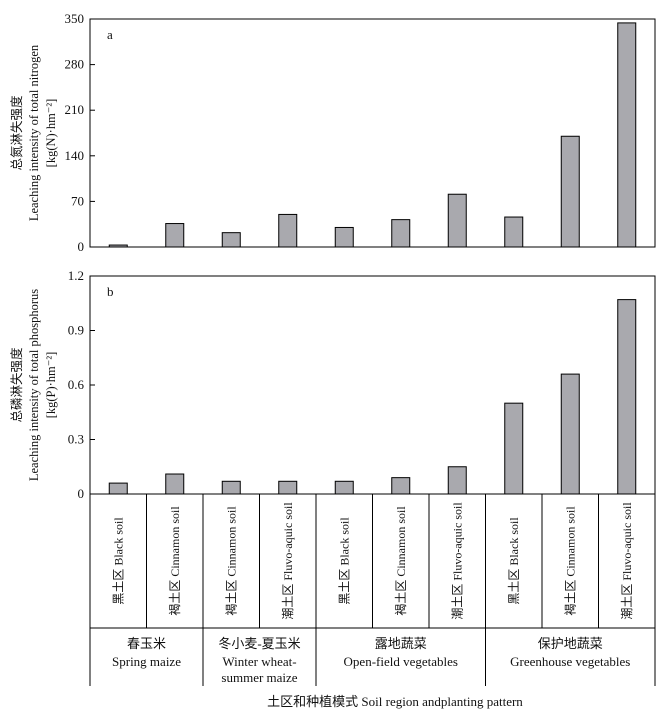 This screenshot has width=672, height=718. I want to click on y-axis-label-en: Leaching intensity of total nitrogen, so click(34, 132).